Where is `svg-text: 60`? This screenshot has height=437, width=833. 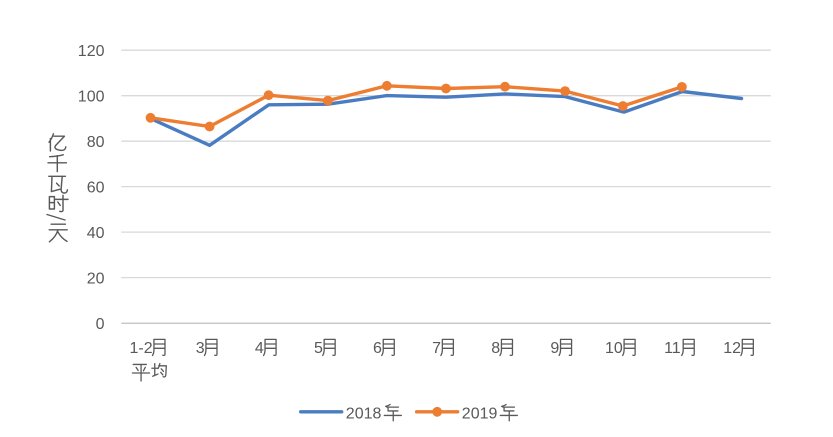
svg-text: 60 is located at coordinates (96, 187).